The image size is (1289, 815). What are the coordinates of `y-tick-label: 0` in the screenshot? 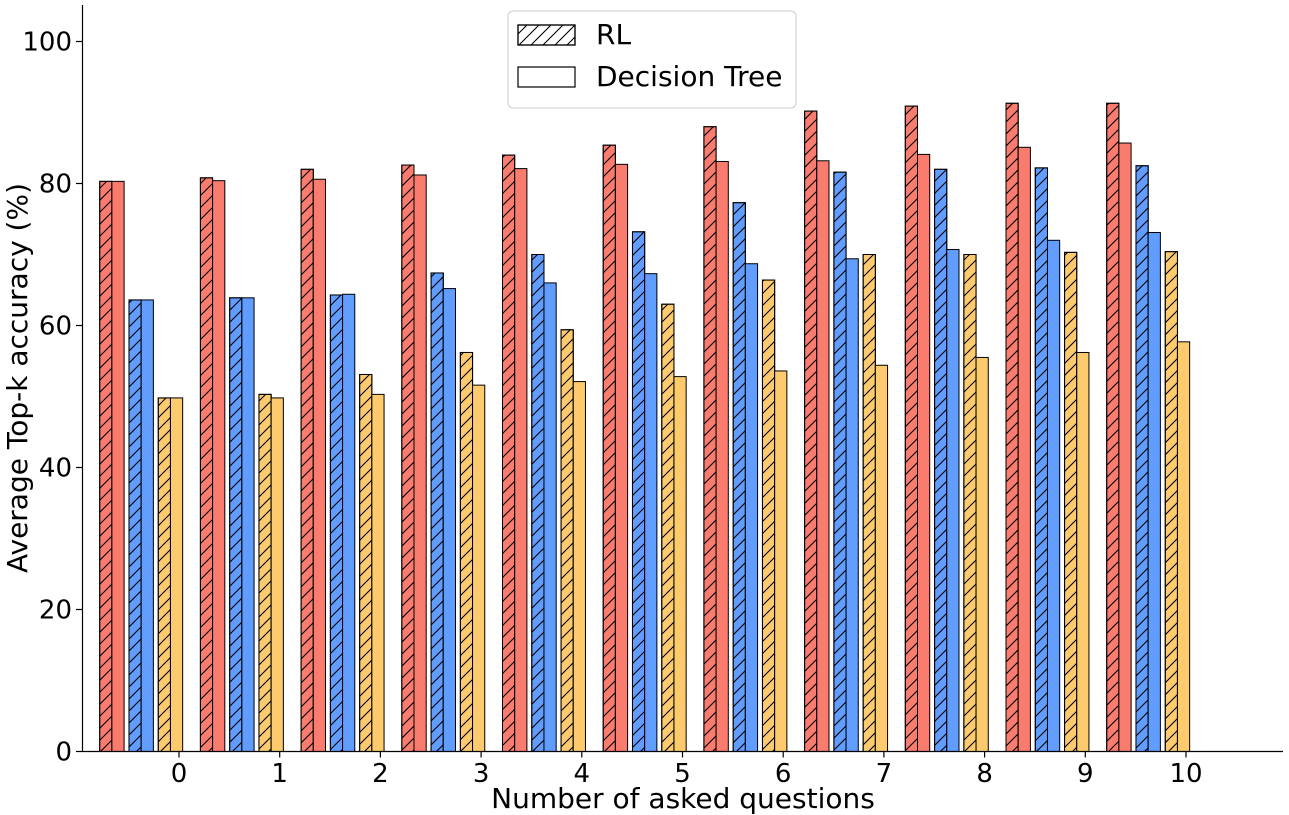 It's located at (63, 753).